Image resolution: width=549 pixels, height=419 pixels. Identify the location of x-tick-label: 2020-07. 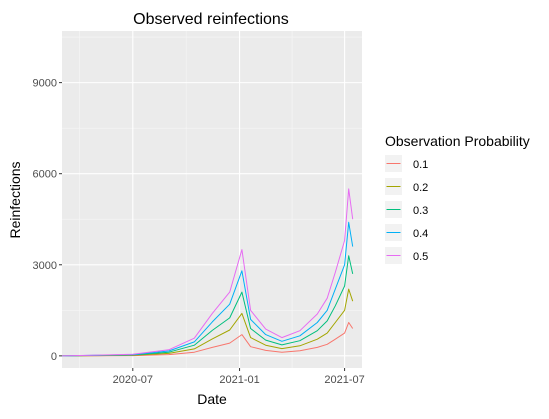
(133, 380).